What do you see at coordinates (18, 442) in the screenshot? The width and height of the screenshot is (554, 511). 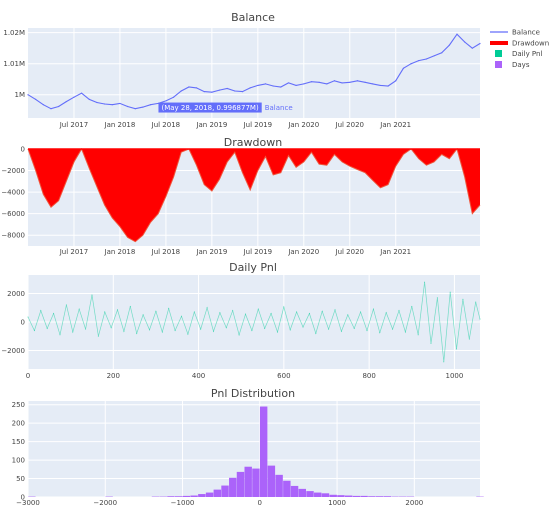 I see `y-tick-label: 150` at bounding box center [18, 442].